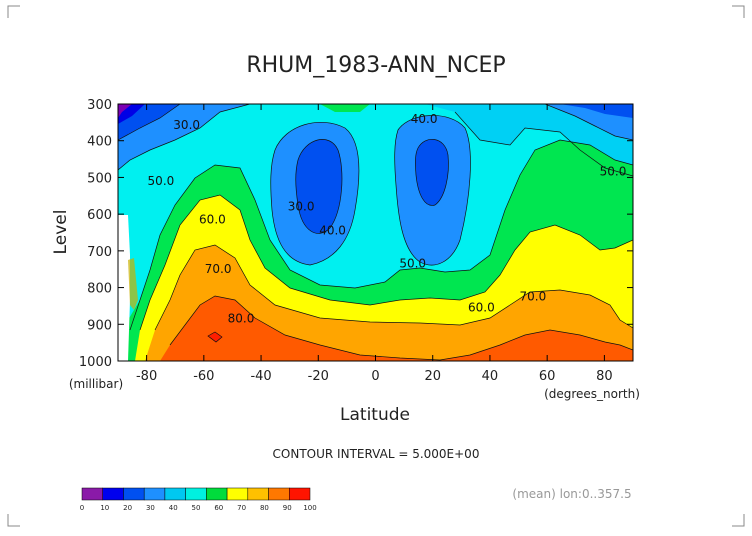 The height and width of the screenshot is (536, 752). I want to click on fill-band-0-left, so click(125, 111).